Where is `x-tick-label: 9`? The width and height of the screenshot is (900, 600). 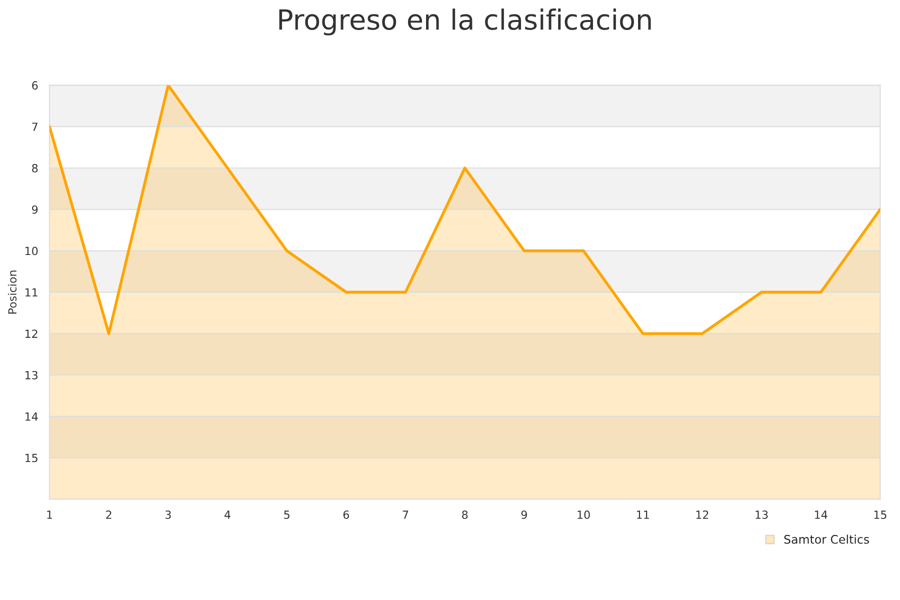
x-tick-label: 9 is located at coordinates (524, 514).